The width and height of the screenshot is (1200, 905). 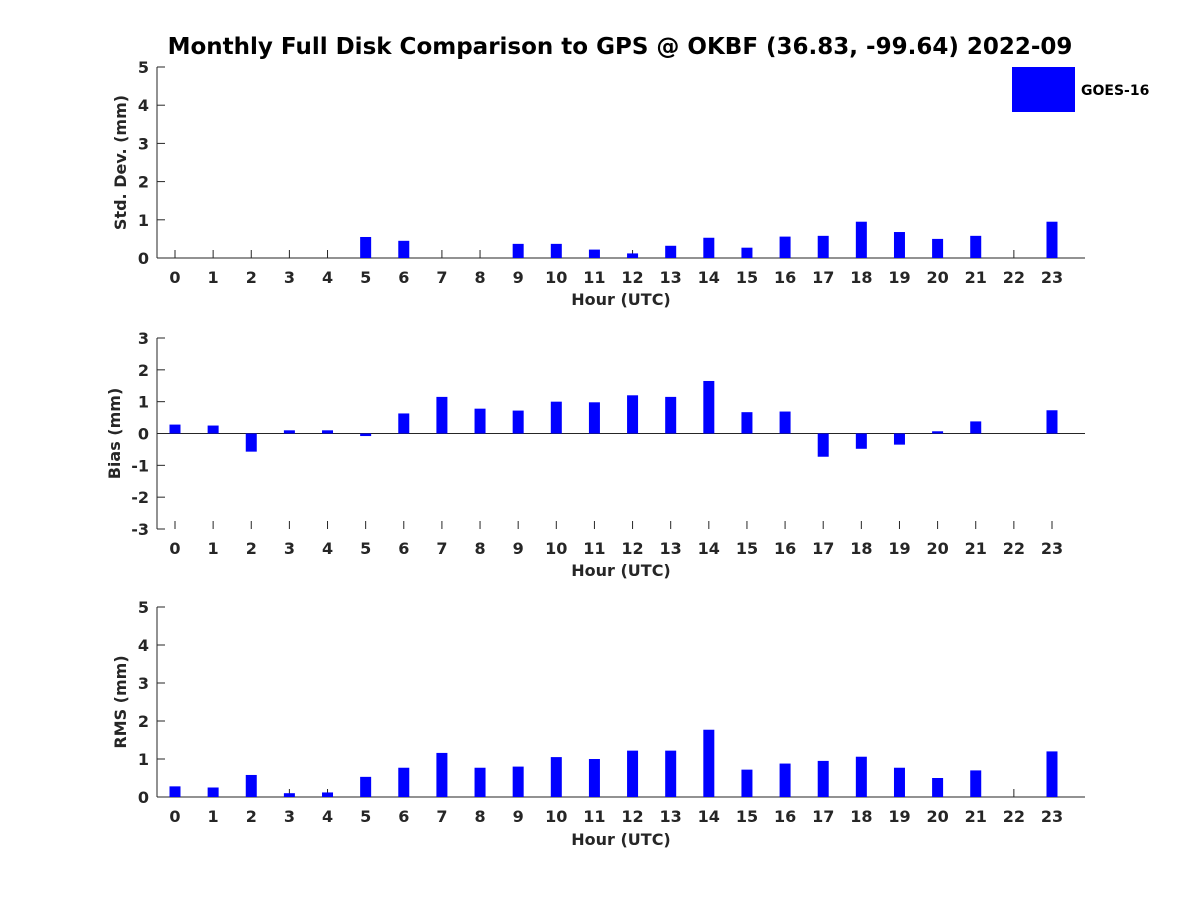 I want to click on x-tick-label: 20, so click(x=937, y=277).